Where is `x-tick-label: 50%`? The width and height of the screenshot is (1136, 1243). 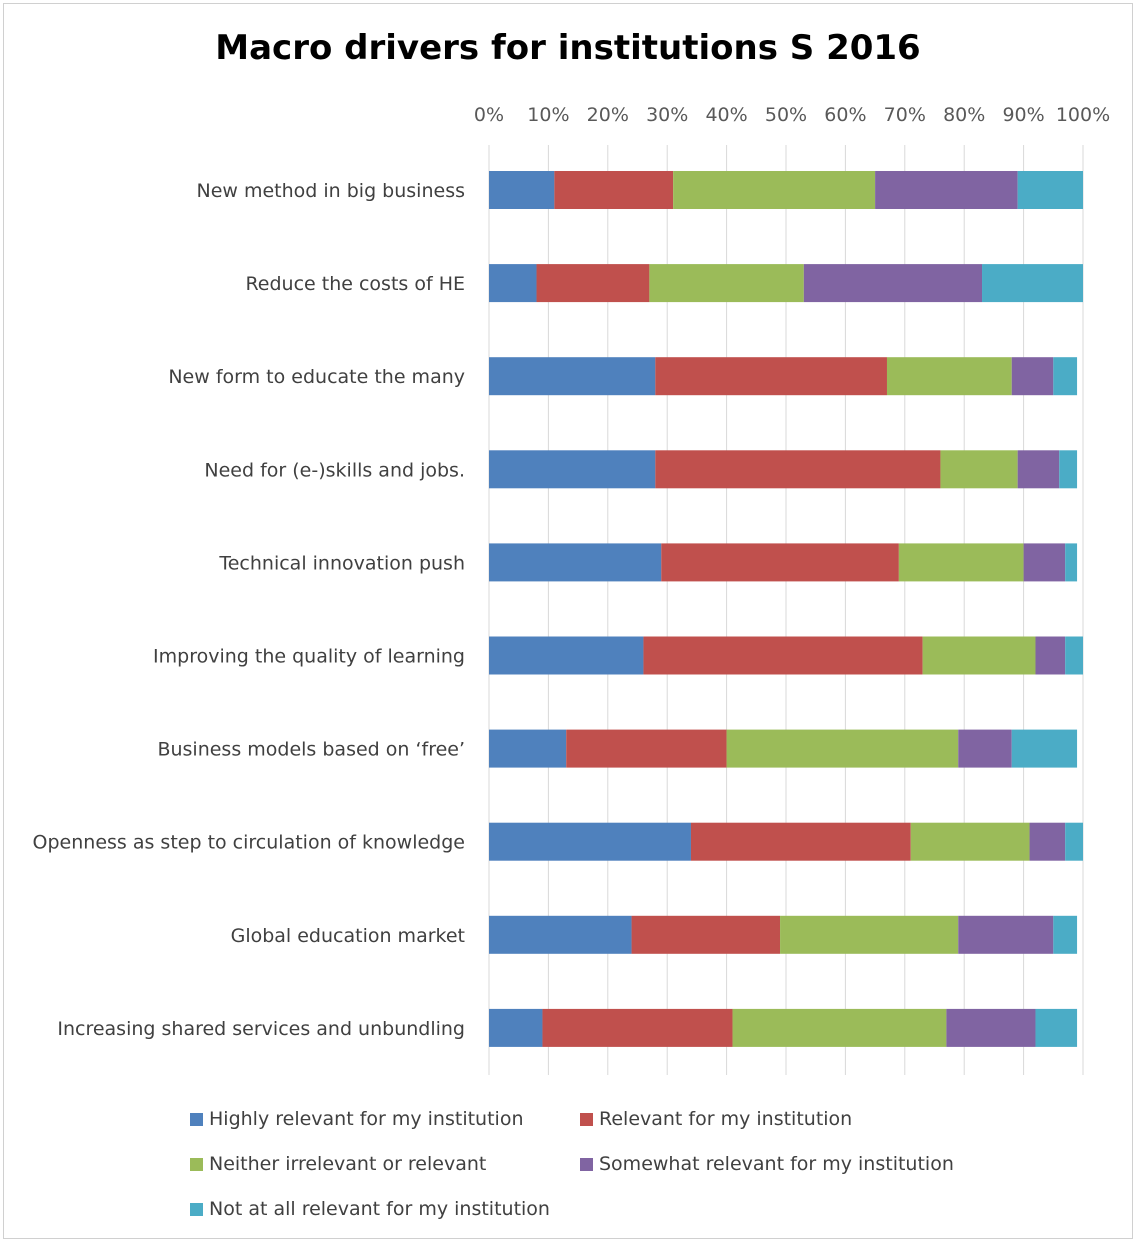 x-tick-label: 50% is located at coordinates (786, 115).